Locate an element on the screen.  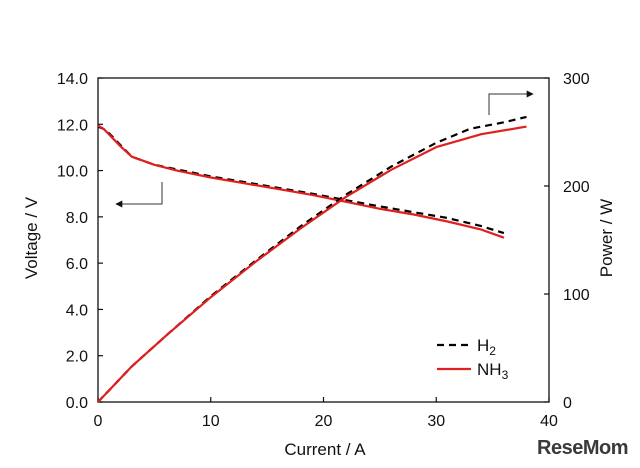
x-tick-label: 30 is located at coordinates (436, 421).